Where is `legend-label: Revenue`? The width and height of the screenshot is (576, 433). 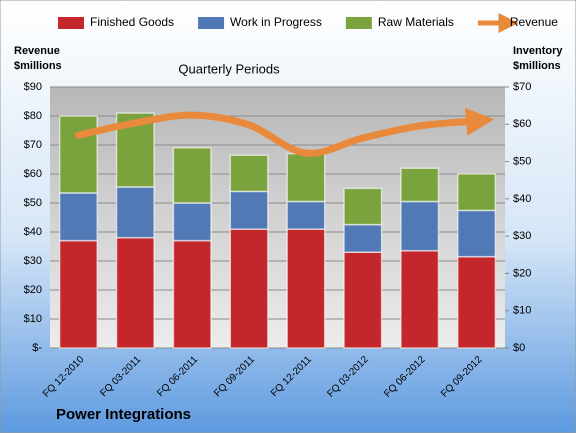
legend-label: Revenue is located at coordinates (534, 22).